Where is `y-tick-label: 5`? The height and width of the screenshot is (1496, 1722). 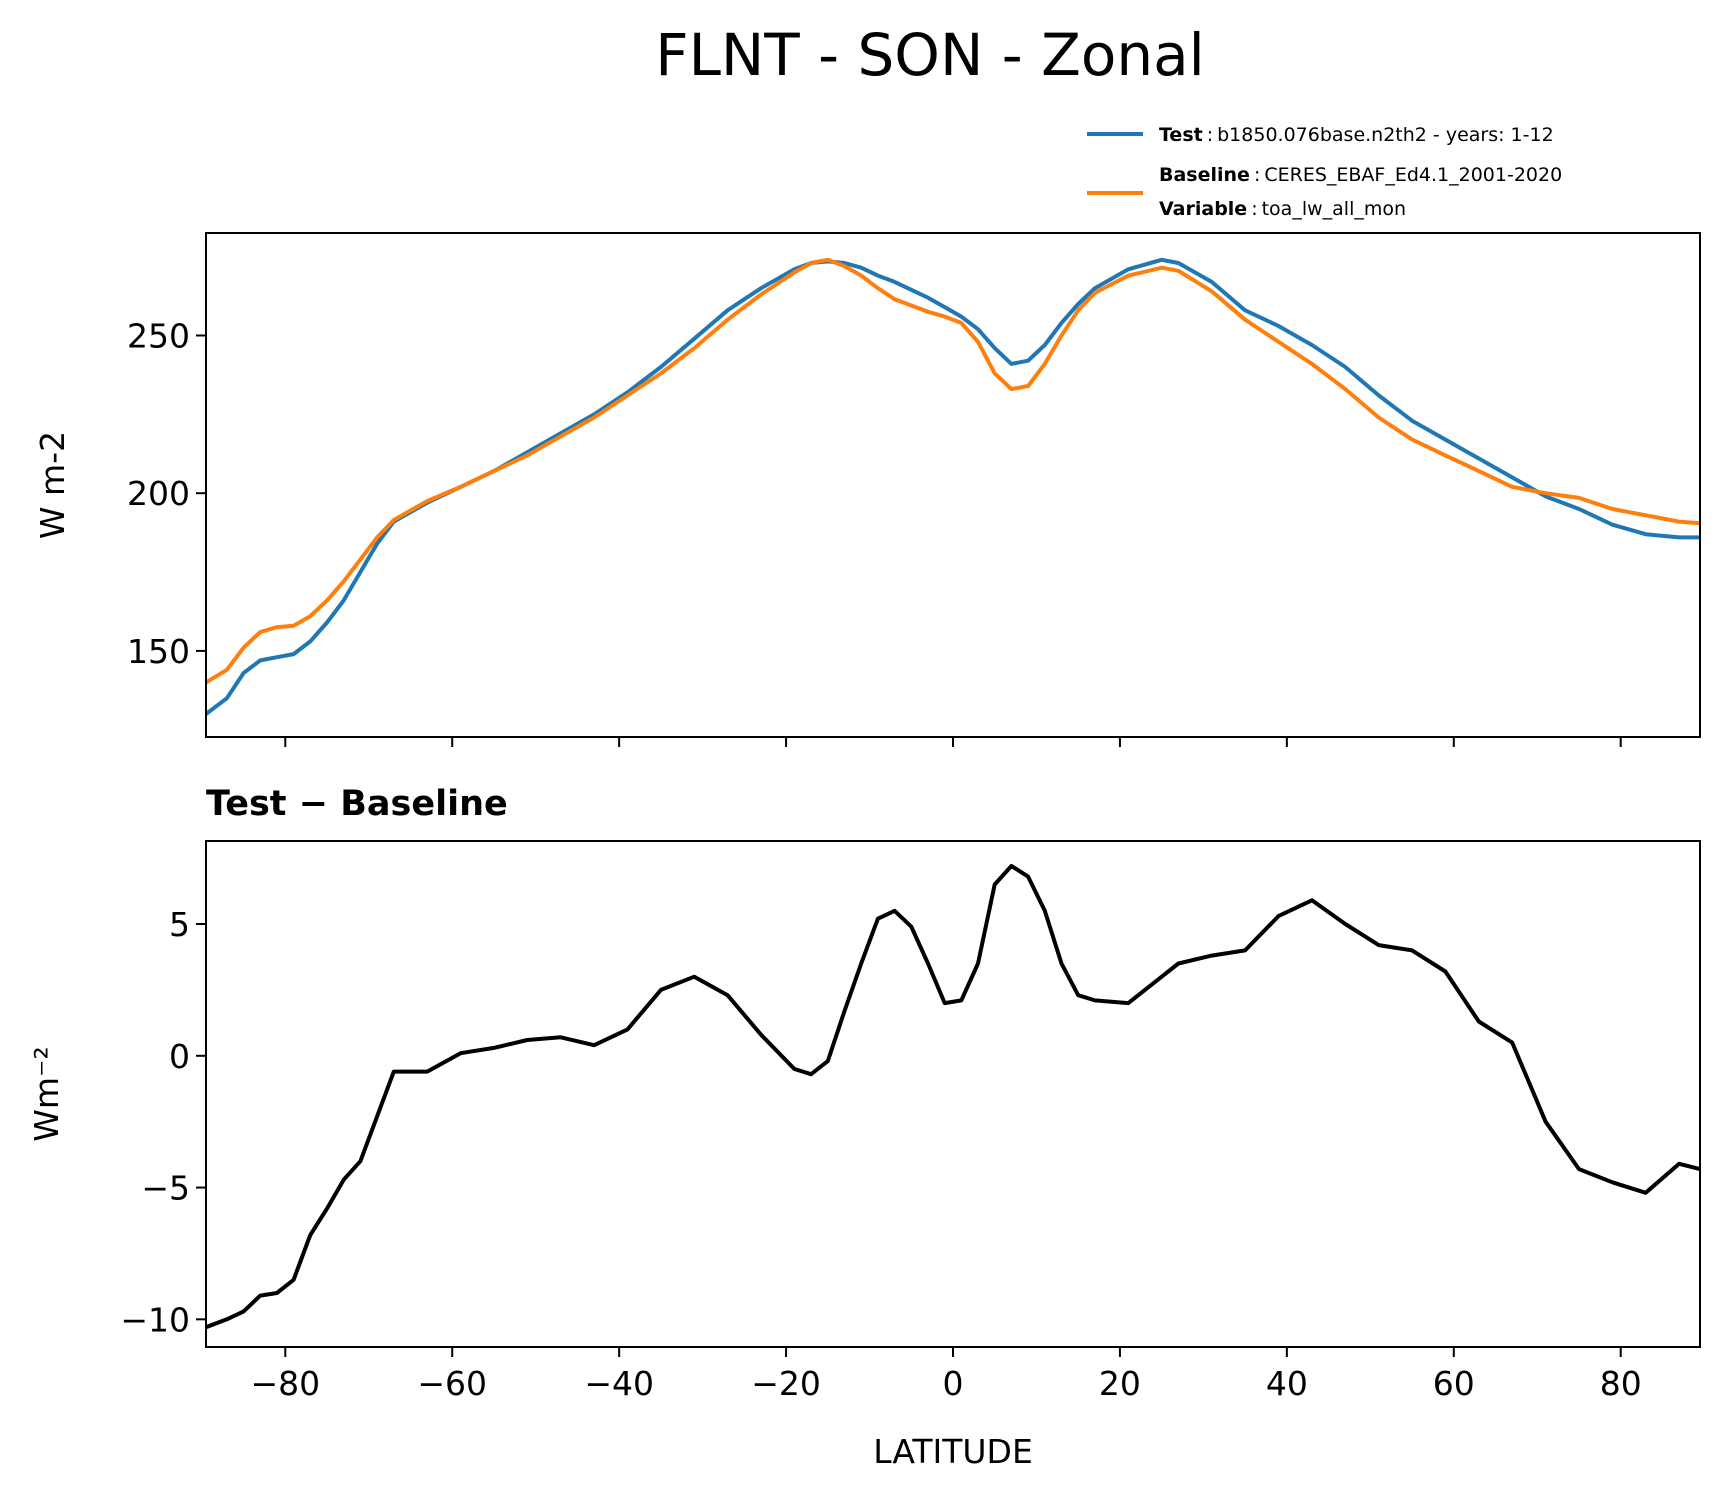
y-tick-label: 5 is located at coordinates (179, 924).